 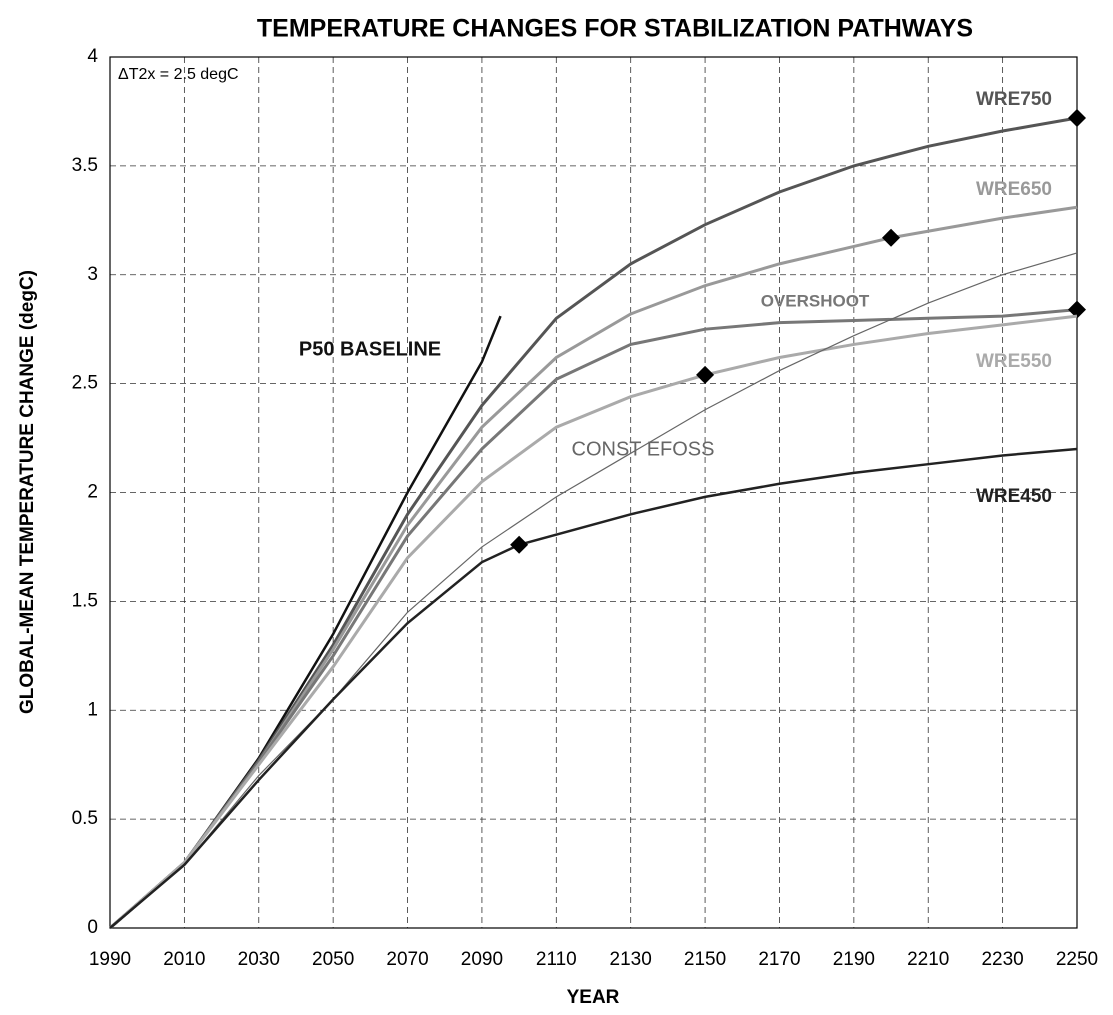 What do you see at coordinates (333, 959) in the screenshot?
I see `x-tick-label: 2050` at bounding box center [333, 959].